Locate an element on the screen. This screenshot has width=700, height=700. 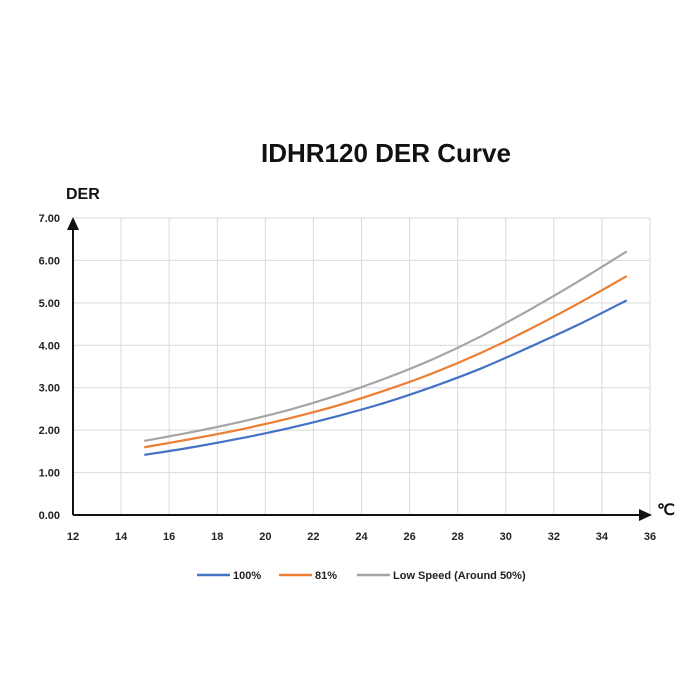
y-tick-label: 2.00 is located at coordinates (49, 431).